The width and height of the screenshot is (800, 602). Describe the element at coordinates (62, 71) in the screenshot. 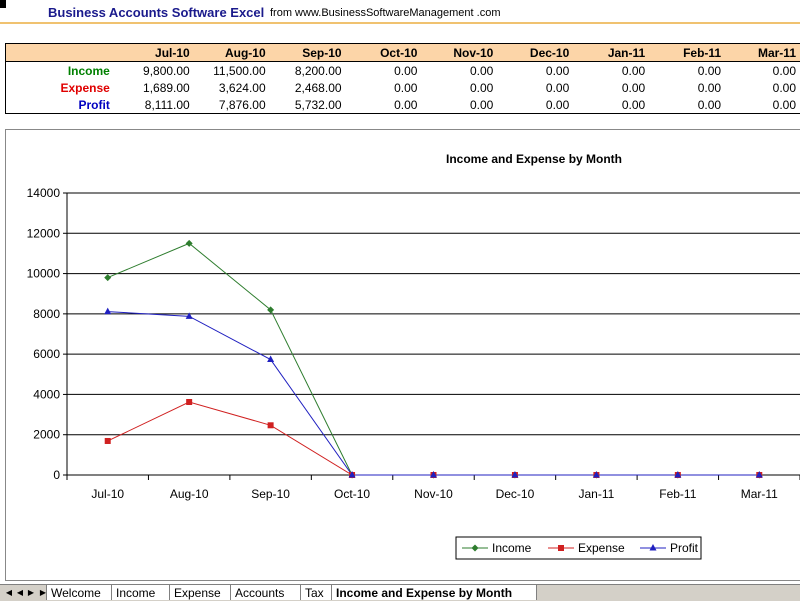

I see `row-label-income: Income` at that location.